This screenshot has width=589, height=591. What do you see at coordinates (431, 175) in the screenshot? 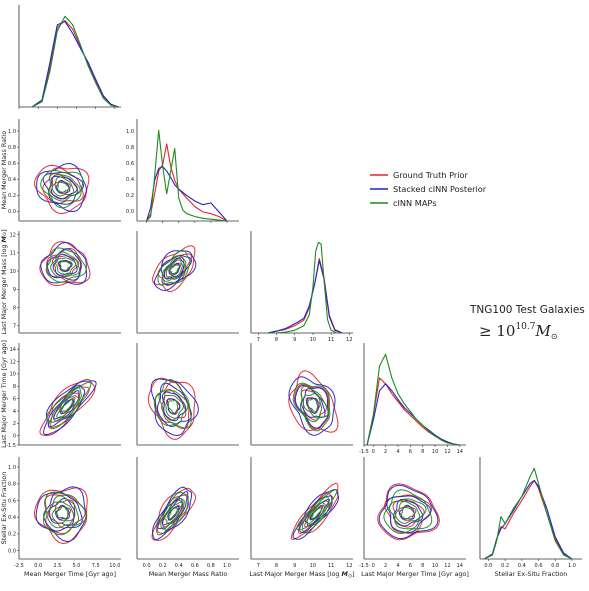
I see `legend-label-ground-truth: Ground Truth Prior` at bounding box center [431, 175].